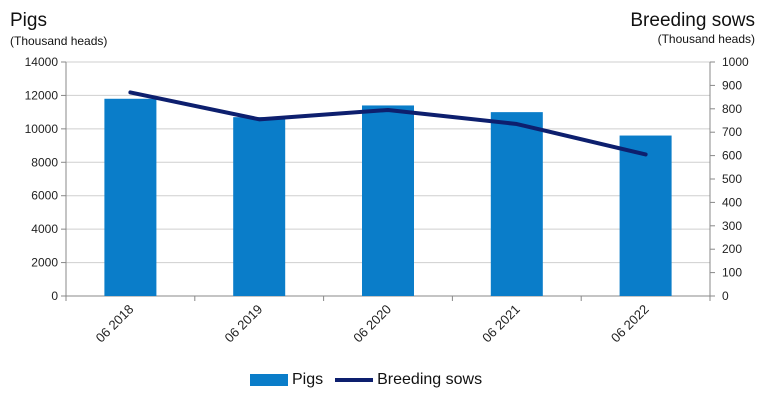 This screenshot has width=767, height=404. Describe the element at coordinates (44, 229) in the screenshot. I see `left-tick-label: 4000` at that location.